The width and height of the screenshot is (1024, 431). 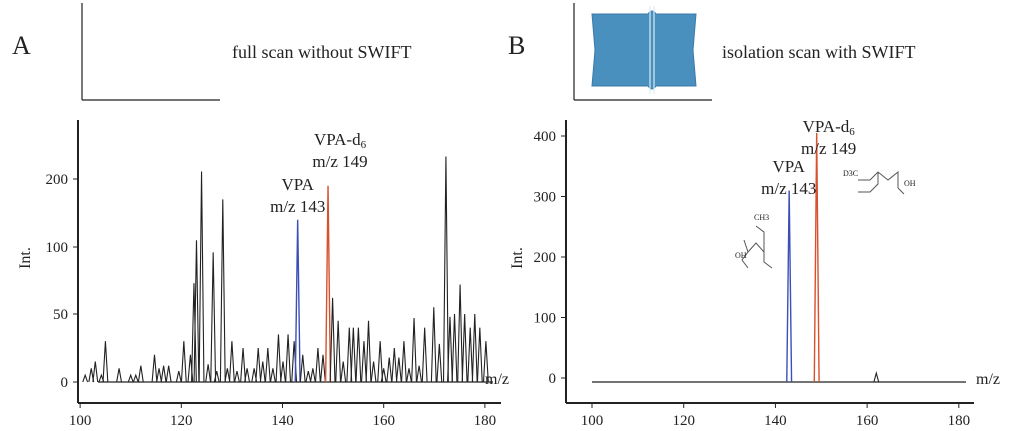 I want to click on vpa-d6-structure-drawing, so click(x=881, y=182).